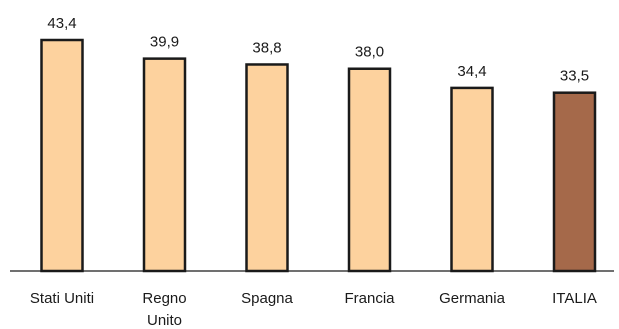 Image resolution: width=619 pixels, height=329 pixels. What do you see at coordinates (472, 179) in the screenshot?
I see `bar-germania` at bounding box center [472, 179].